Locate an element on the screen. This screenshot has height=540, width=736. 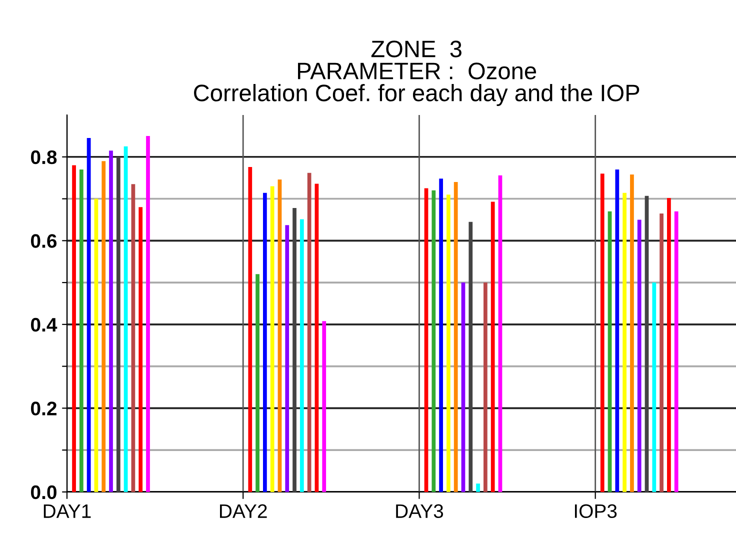
x-tick-label: DAY1 is located at coordinates (67, 511).